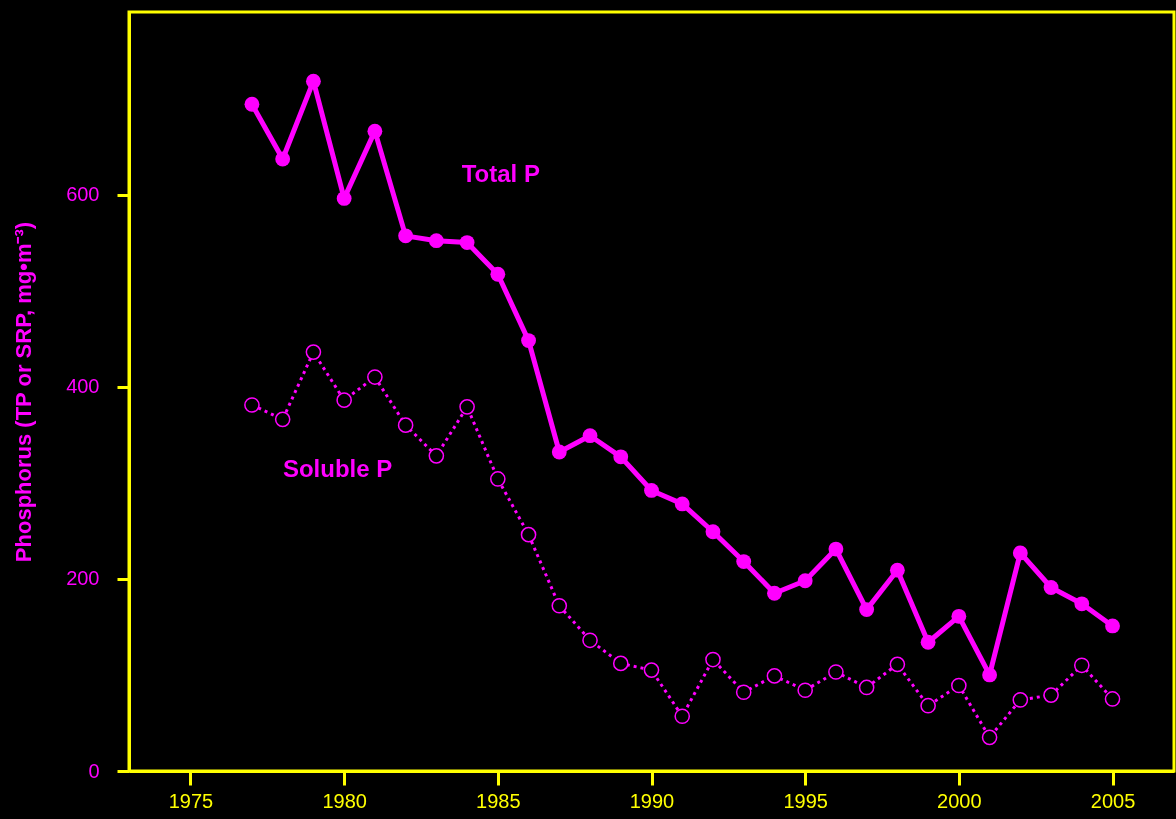  I want to click on x-tick-label: 1980, so click(344, 800).